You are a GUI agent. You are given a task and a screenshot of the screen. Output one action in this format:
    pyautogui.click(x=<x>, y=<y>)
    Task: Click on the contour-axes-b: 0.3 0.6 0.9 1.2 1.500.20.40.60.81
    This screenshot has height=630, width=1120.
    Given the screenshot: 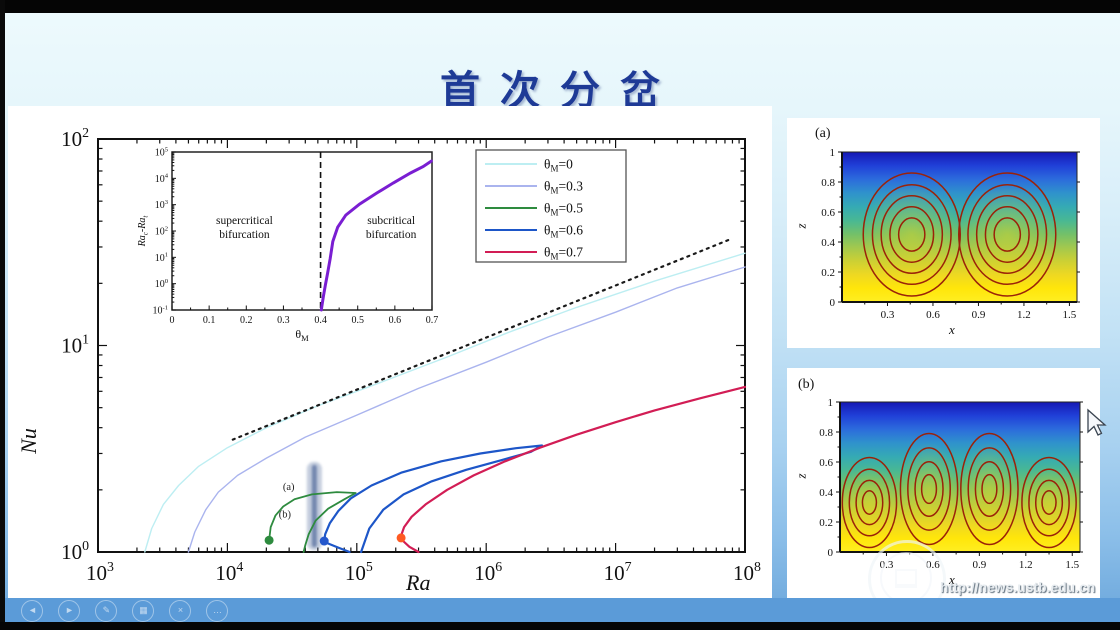 What is the action you would take?
    pyautogui.click(x=951, y=484)
    